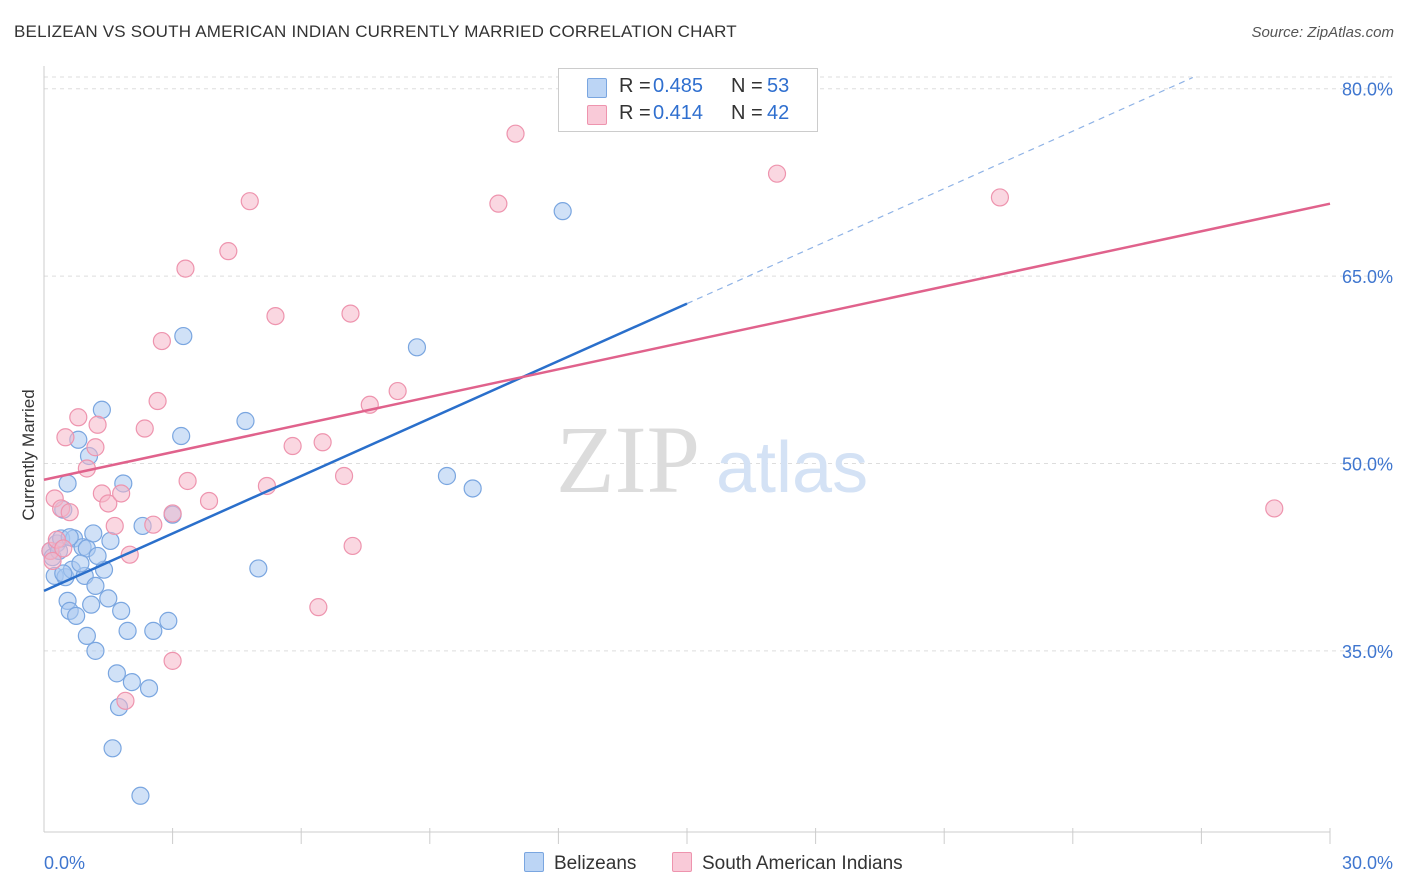 The image size is (1406, 892). Describe the element at coordinates (28, 454) in the screenshot. I see `y-axis-title: Currently Married` at that location.